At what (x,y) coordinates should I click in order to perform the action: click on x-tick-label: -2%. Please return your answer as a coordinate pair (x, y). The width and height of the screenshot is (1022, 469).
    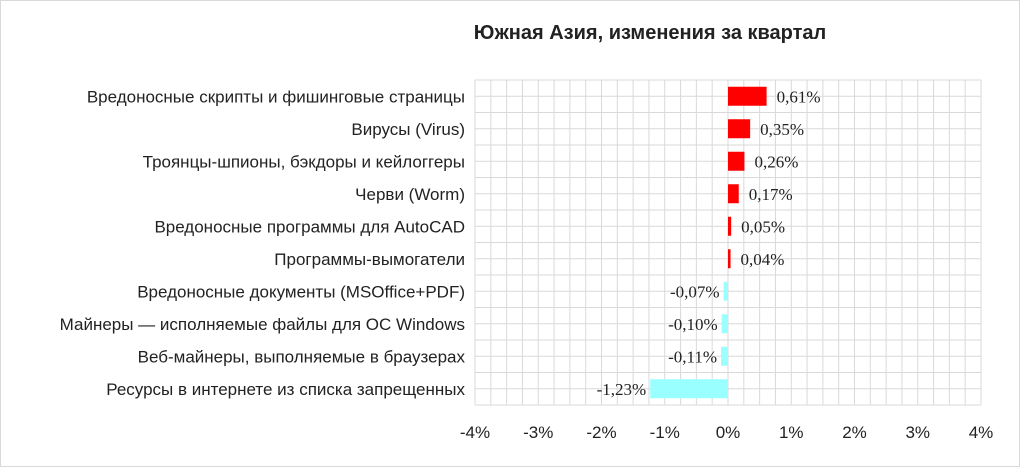
    Looking at the image, I should click on (601, 432).